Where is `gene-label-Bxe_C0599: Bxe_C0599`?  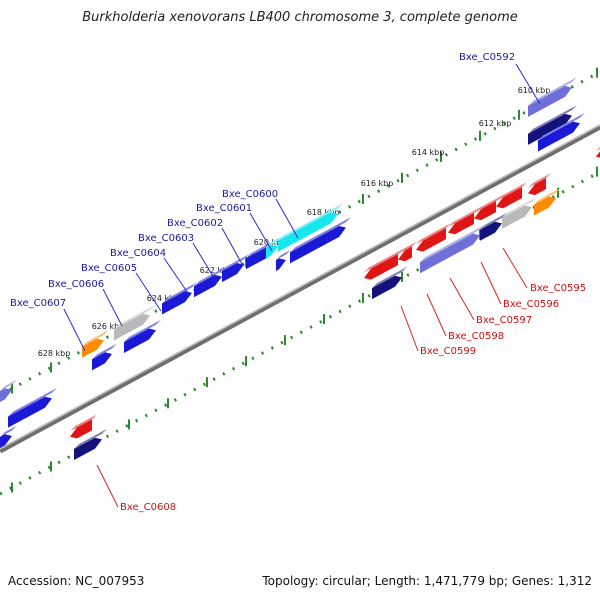
gene-label-Bxe_C0599: Bxe_C0599 is located at coordinates (438, 331).